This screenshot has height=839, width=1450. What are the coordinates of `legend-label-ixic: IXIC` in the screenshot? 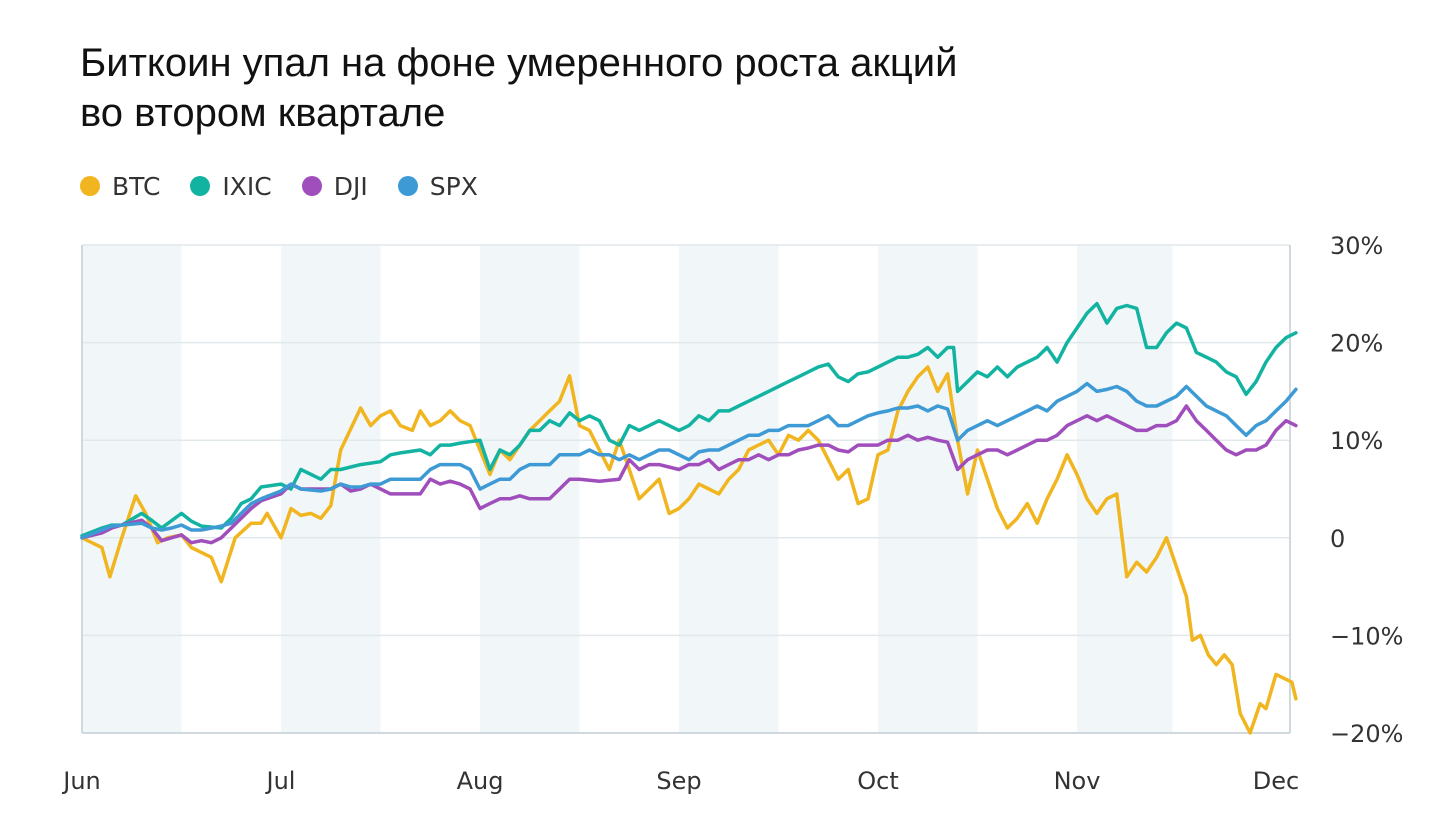 It's located at (247, 186).